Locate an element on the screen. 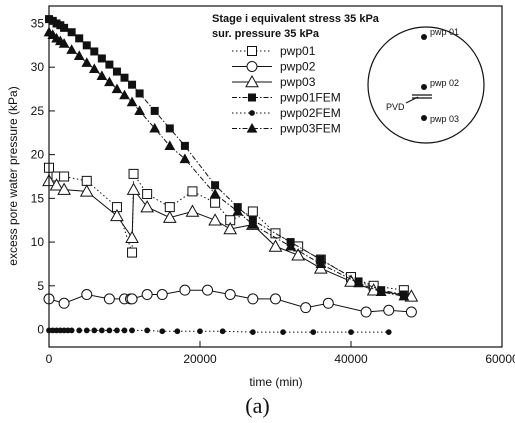 The width and height of the screenshot is (515, 423). y-tick-label: 20 is located at coordinates (38, 155).